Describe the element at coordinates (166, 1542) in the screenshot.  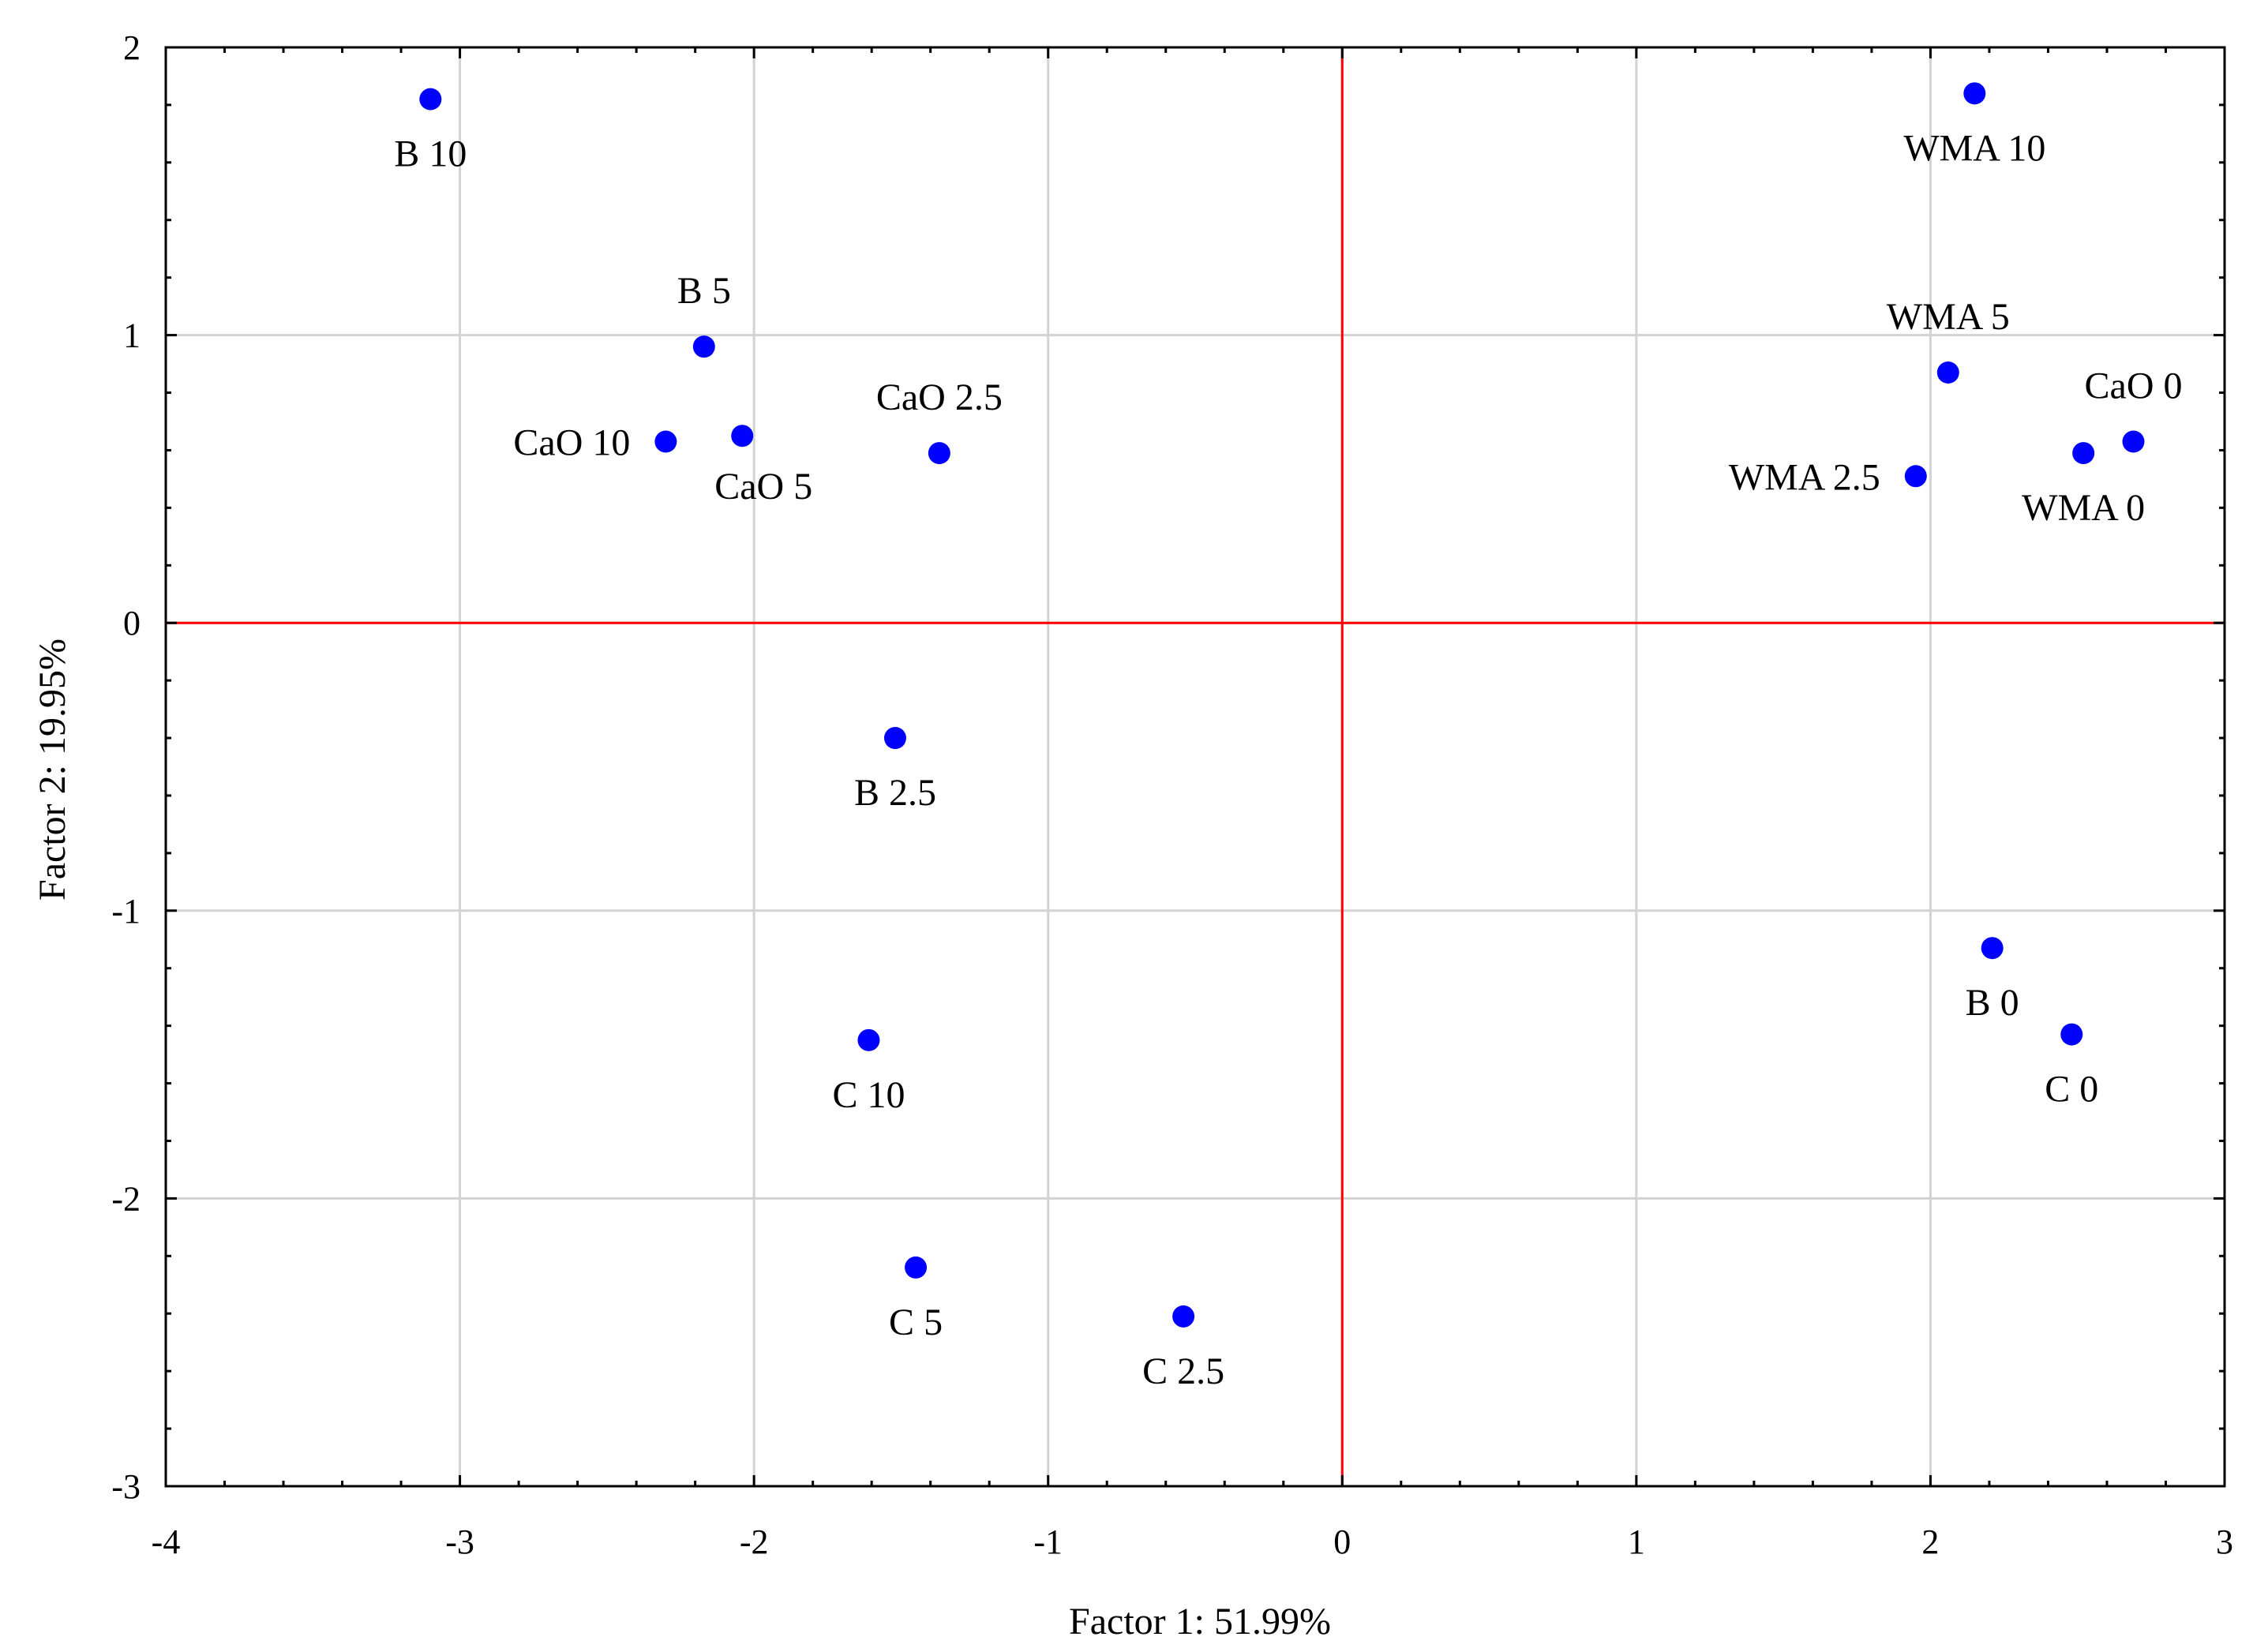
I see `x-tick-label: -4` at that location.